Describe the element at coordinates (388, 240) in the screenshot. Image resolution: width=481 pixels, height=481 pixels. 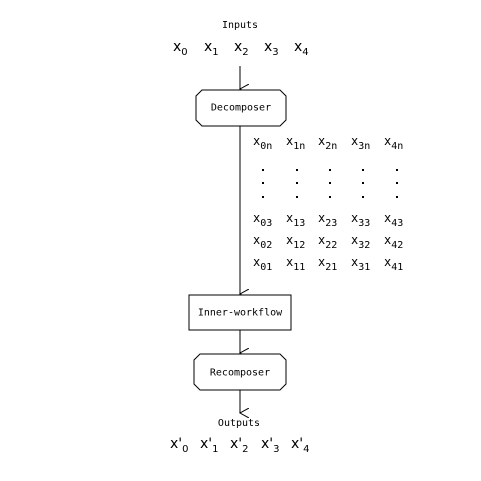
I see `matrix-cell-r2-c4-base: x` at that location.